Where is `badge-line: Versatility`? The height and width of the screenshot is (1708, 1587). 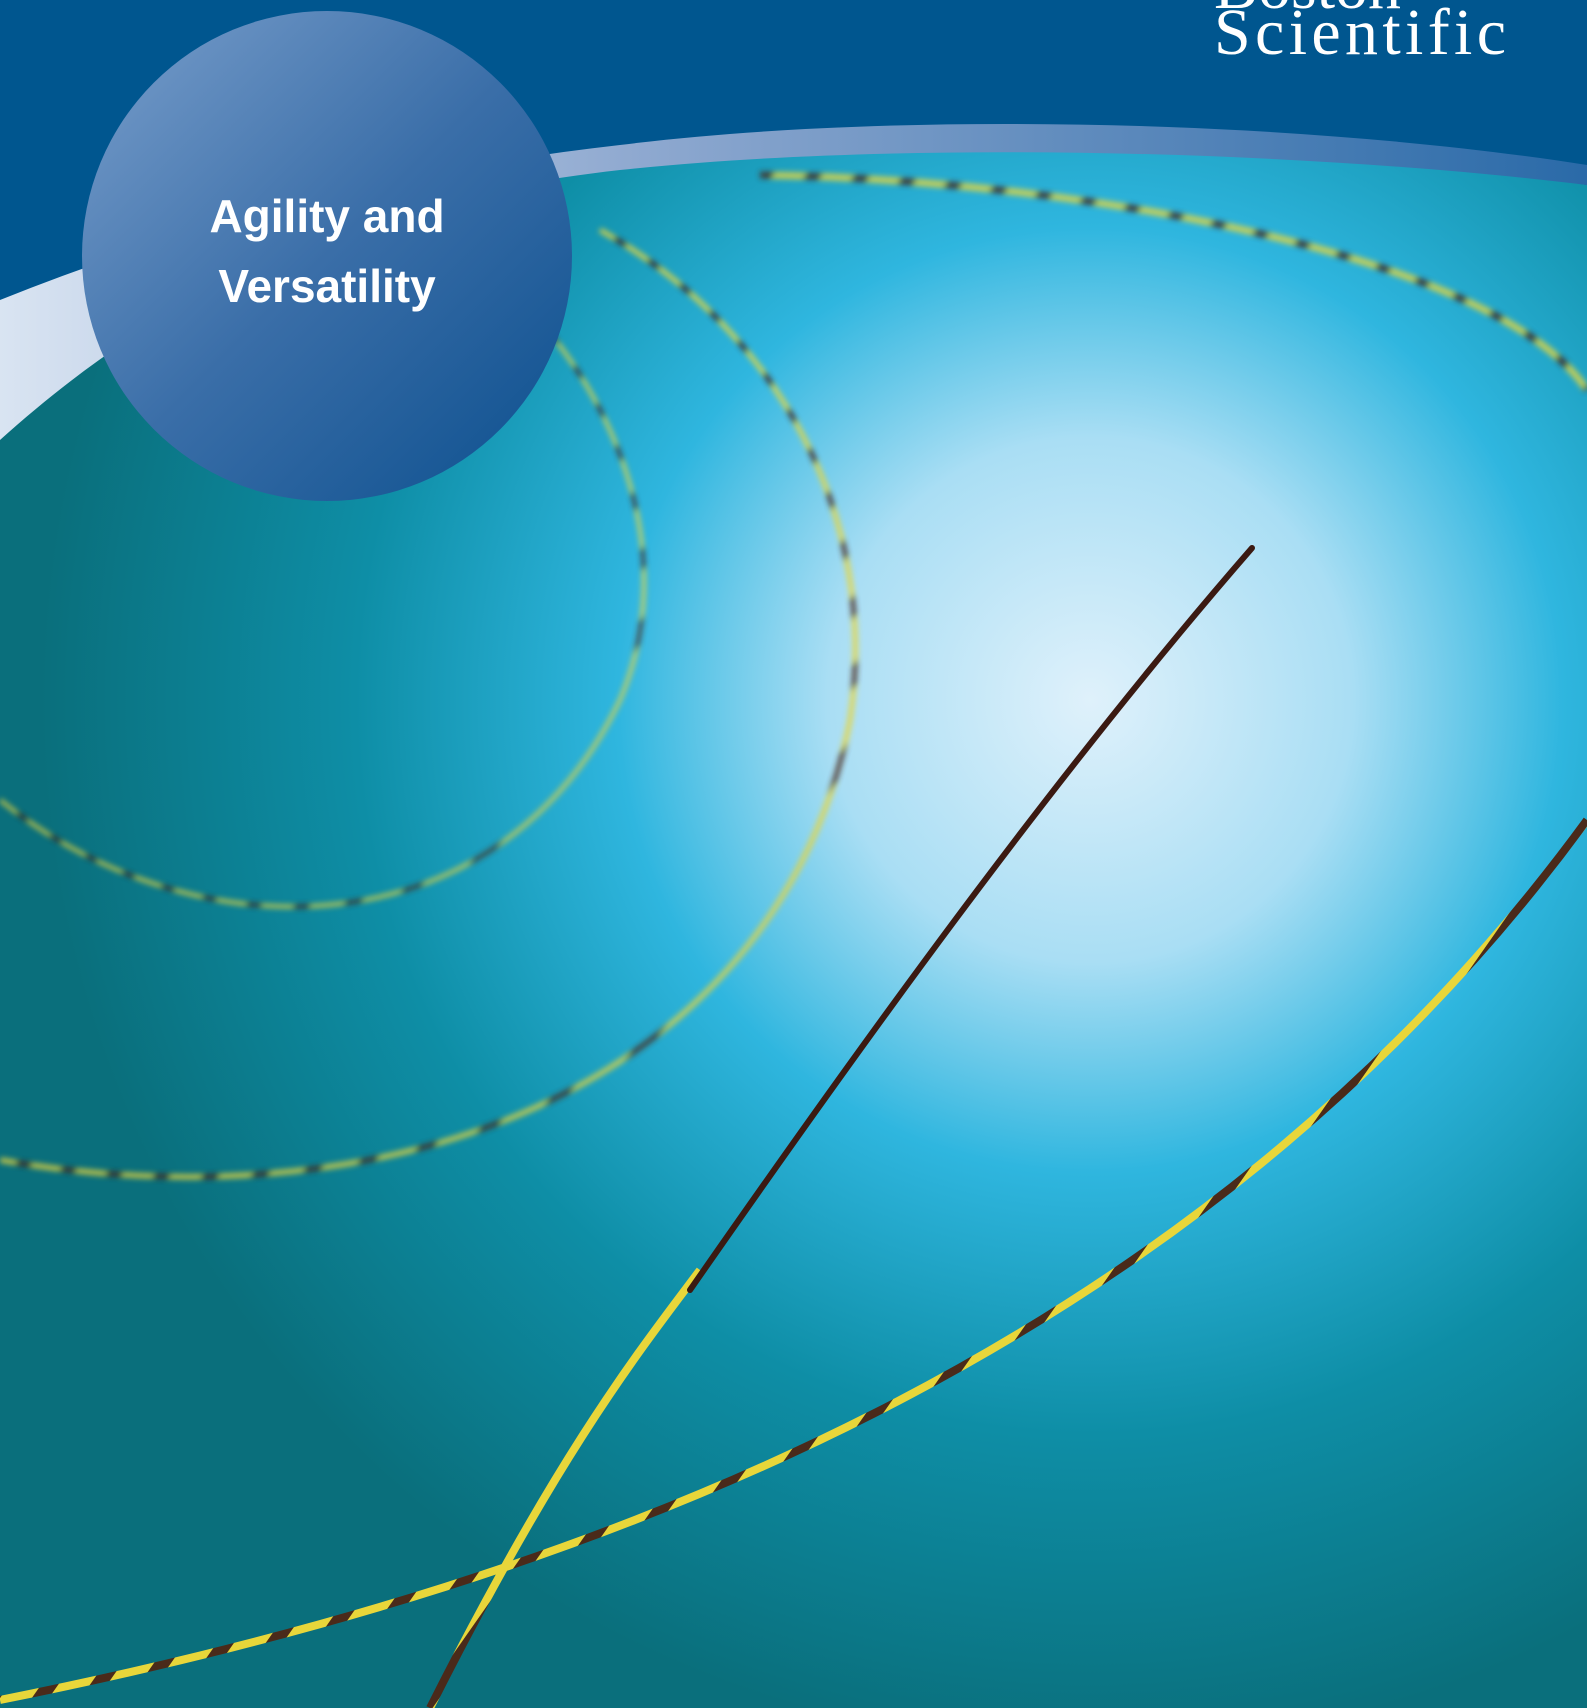 badge-line: Versatility is located at coordinates (327, 286).